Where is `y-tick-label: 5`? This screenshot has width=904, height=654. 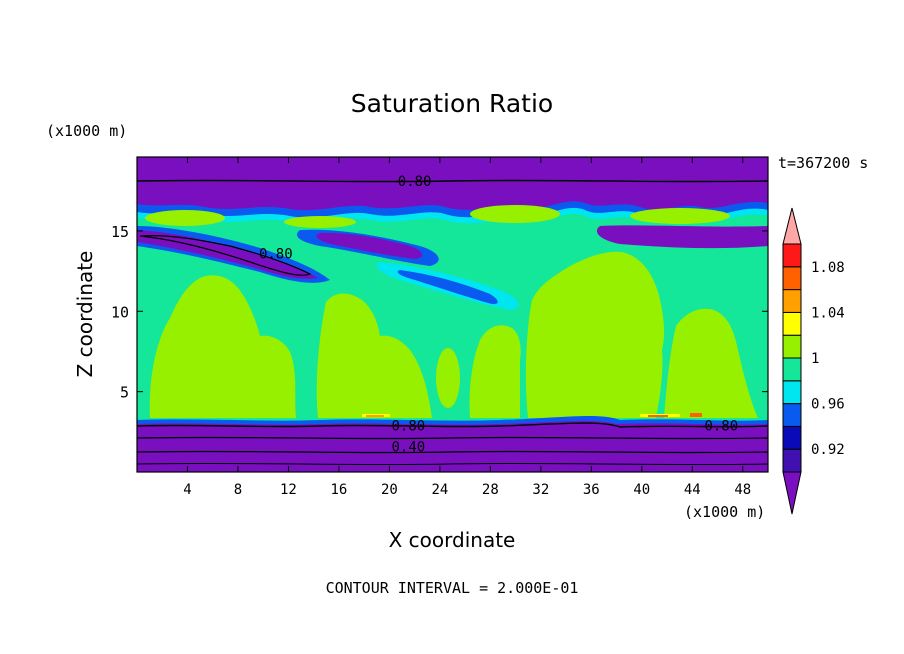 y-tick-label: 5 is located at coordinates (124, 393).